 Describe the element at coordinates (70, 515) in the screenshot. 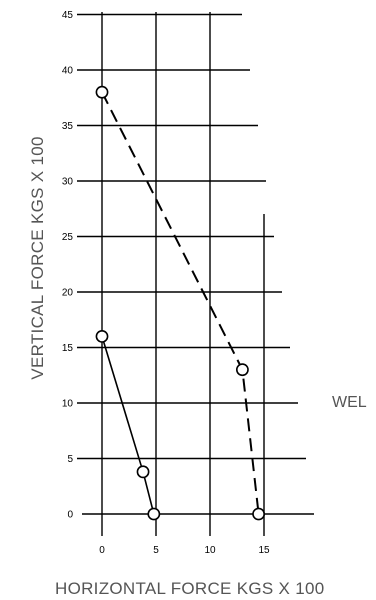

I see `y-tick-label: 0` at that location.